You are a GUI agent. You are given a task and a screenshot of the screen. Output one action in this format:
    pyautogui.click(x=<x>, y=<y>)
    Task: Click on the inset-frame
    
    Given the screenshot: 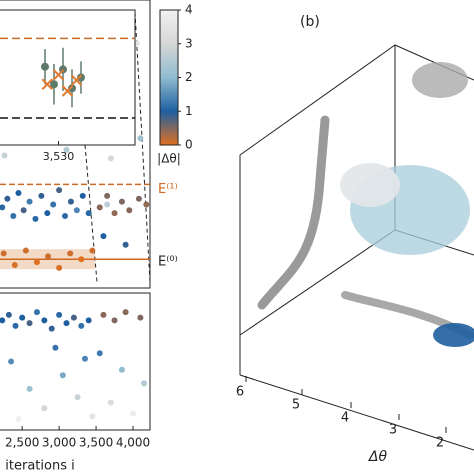 What is the action you would take?
    pyautogui.click(x=68, y=77)
    